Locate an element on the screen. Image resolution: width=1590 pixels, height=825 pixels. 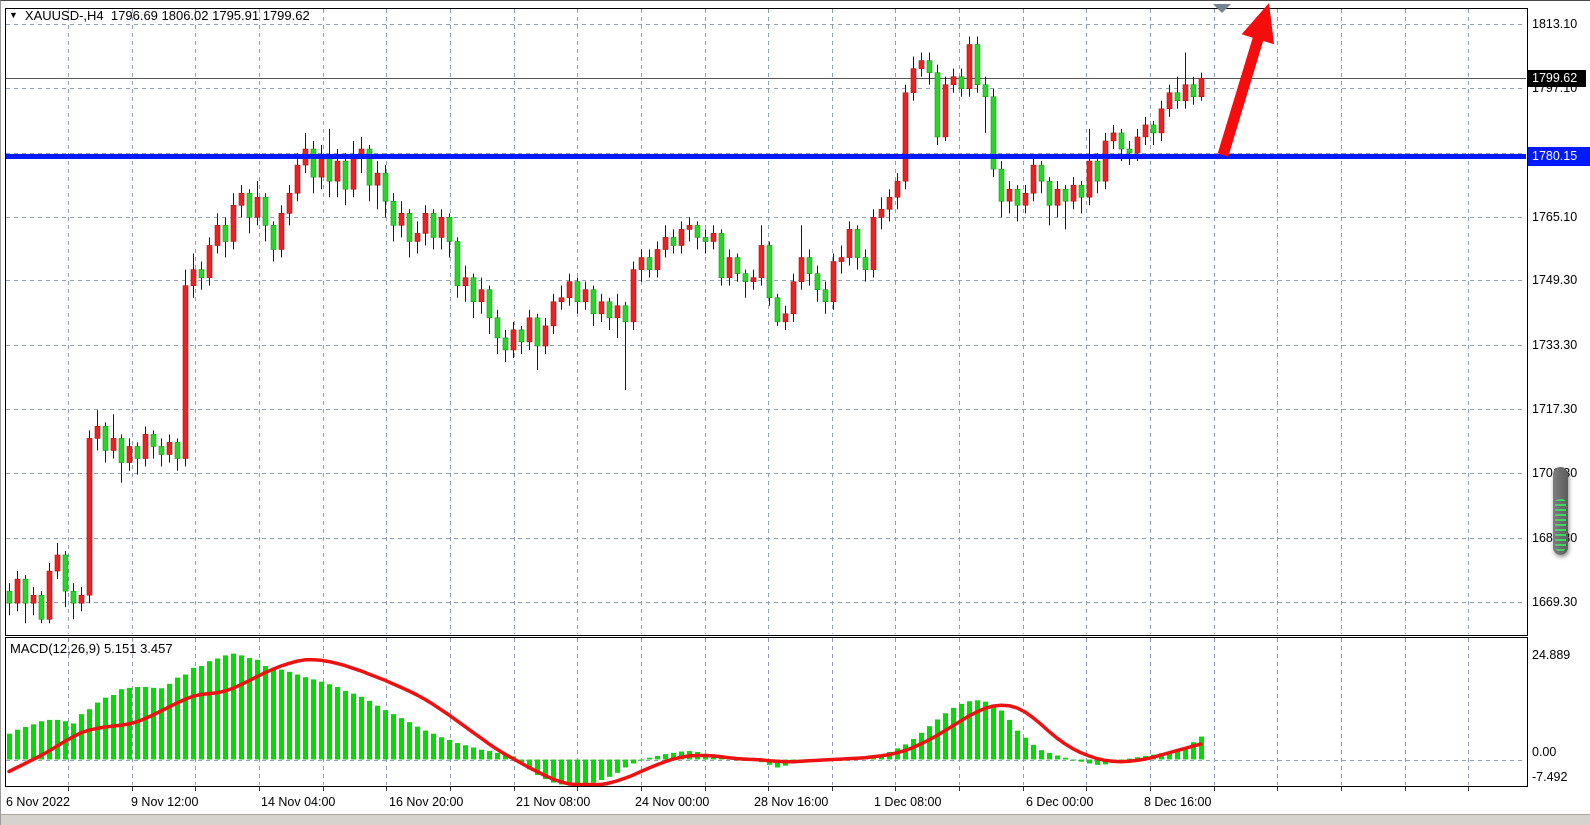
hline-price-tag: 1780.15 is located at coordinates (1559, 156).